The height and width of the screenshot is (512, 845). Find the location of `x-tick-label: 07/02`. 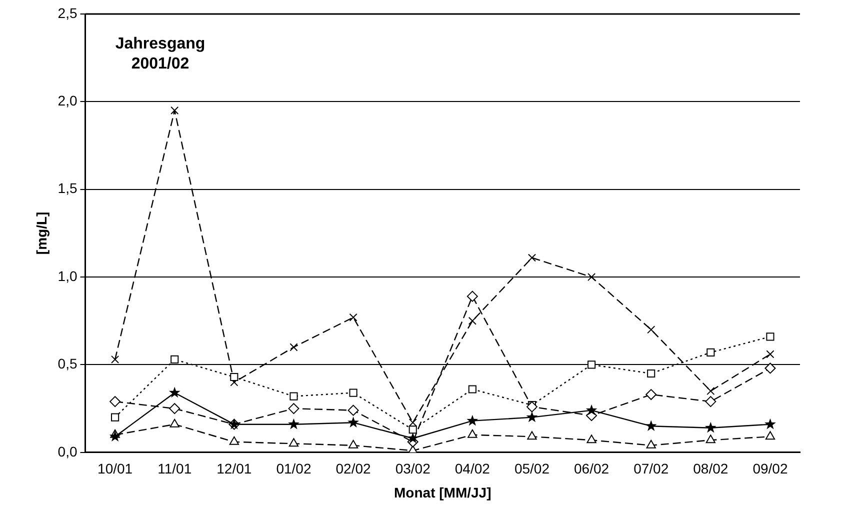

x-tick-label: 07/02 is located at coordinates (651, 468).